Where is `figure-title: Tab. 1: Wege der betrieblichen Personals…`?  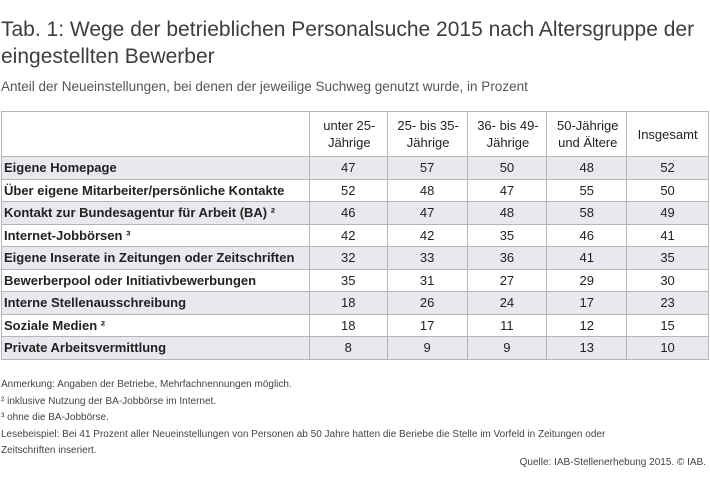 figure-title: Tab. 1: Wege der betrieblichen Personals… is located at coordinates (348, 43).